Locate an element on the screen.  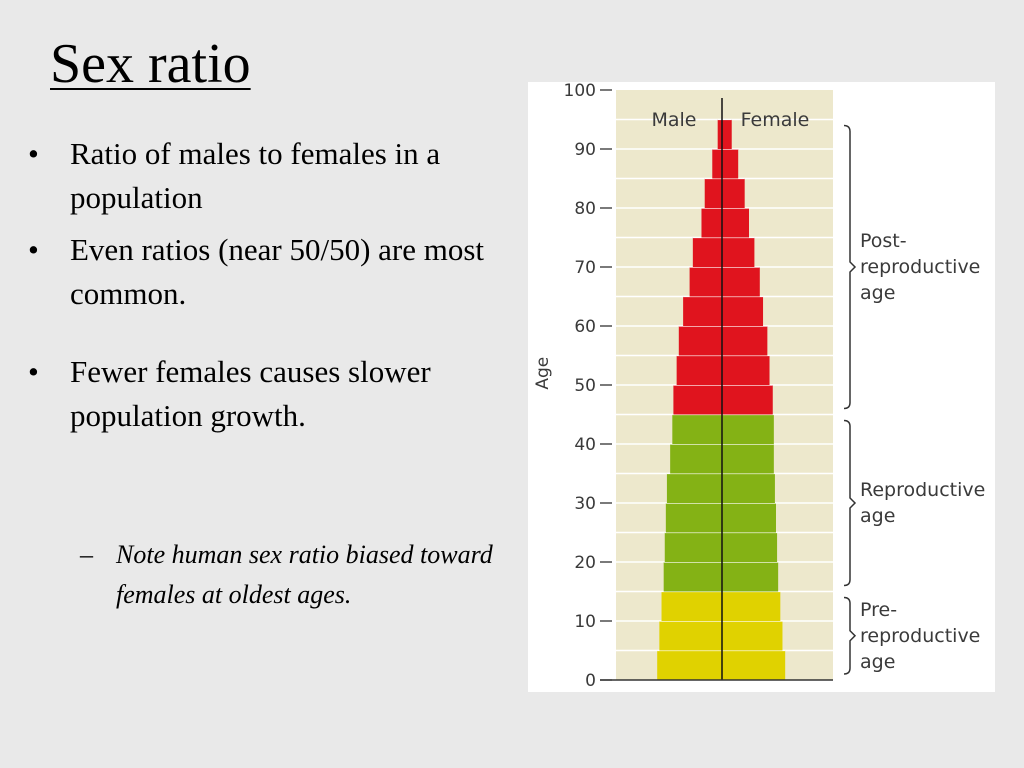
y-tick-label: 80 is located at coordinates (585, 209).